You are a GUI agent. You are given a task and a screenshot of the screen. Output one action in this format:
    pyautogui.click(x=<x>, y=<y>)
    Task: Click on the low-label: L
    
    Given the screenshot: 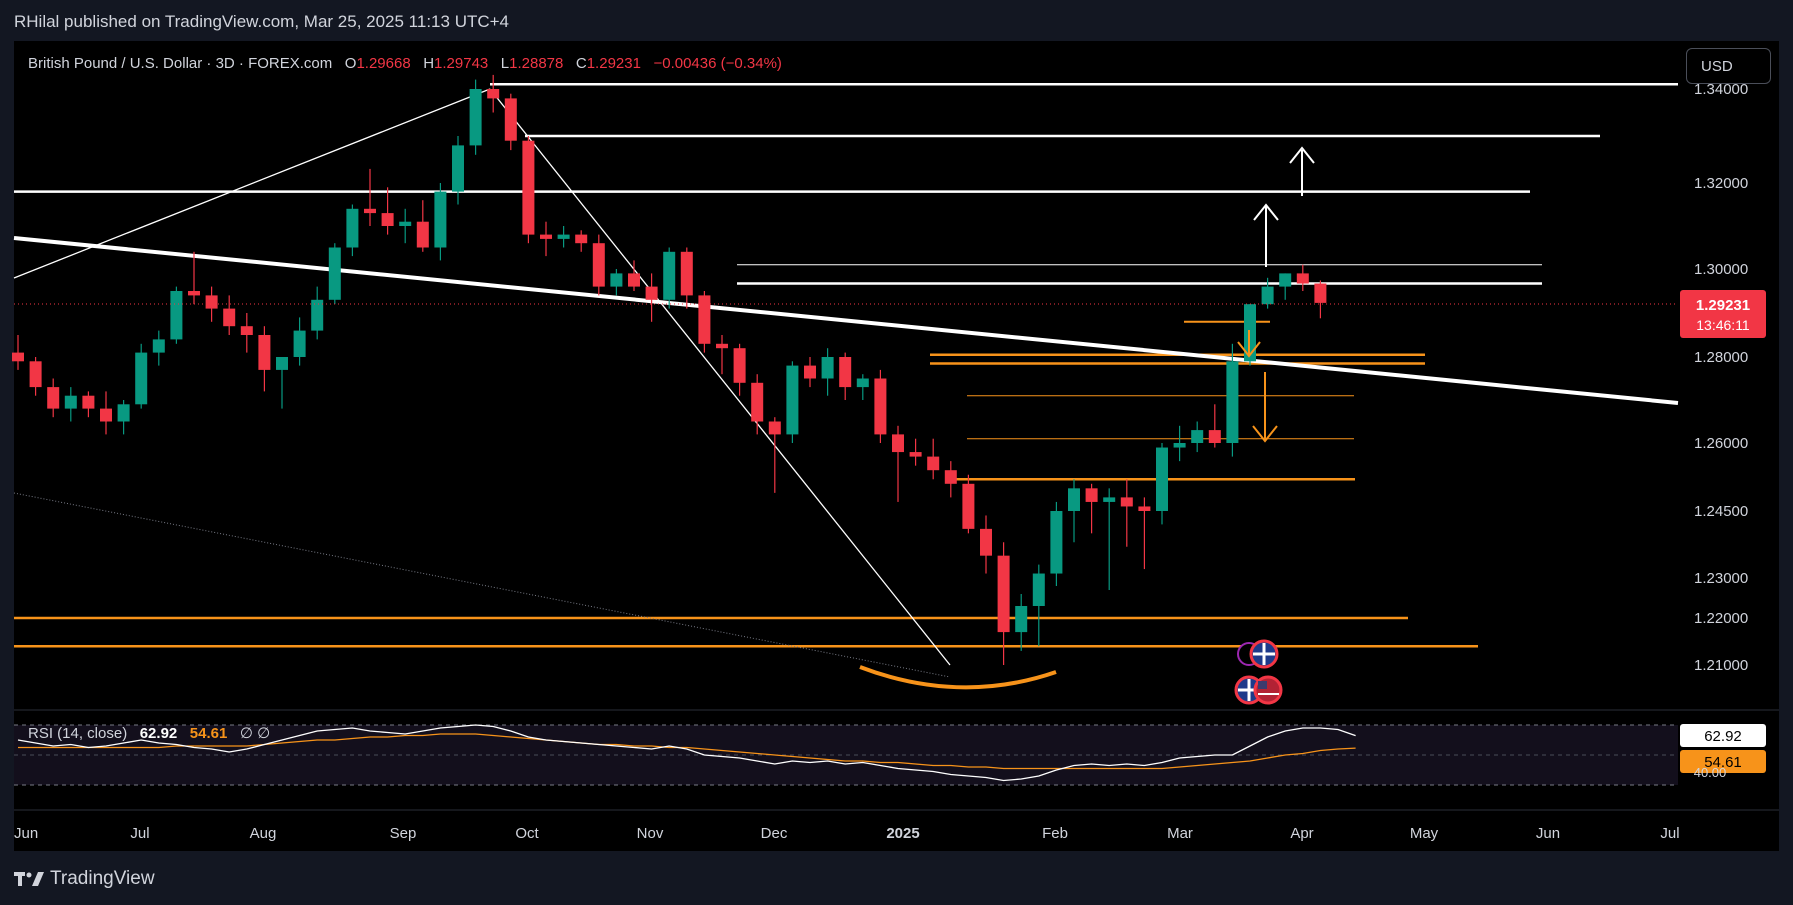 What is the action you would take?
    pyautogui.click(x=505, y=63)
    